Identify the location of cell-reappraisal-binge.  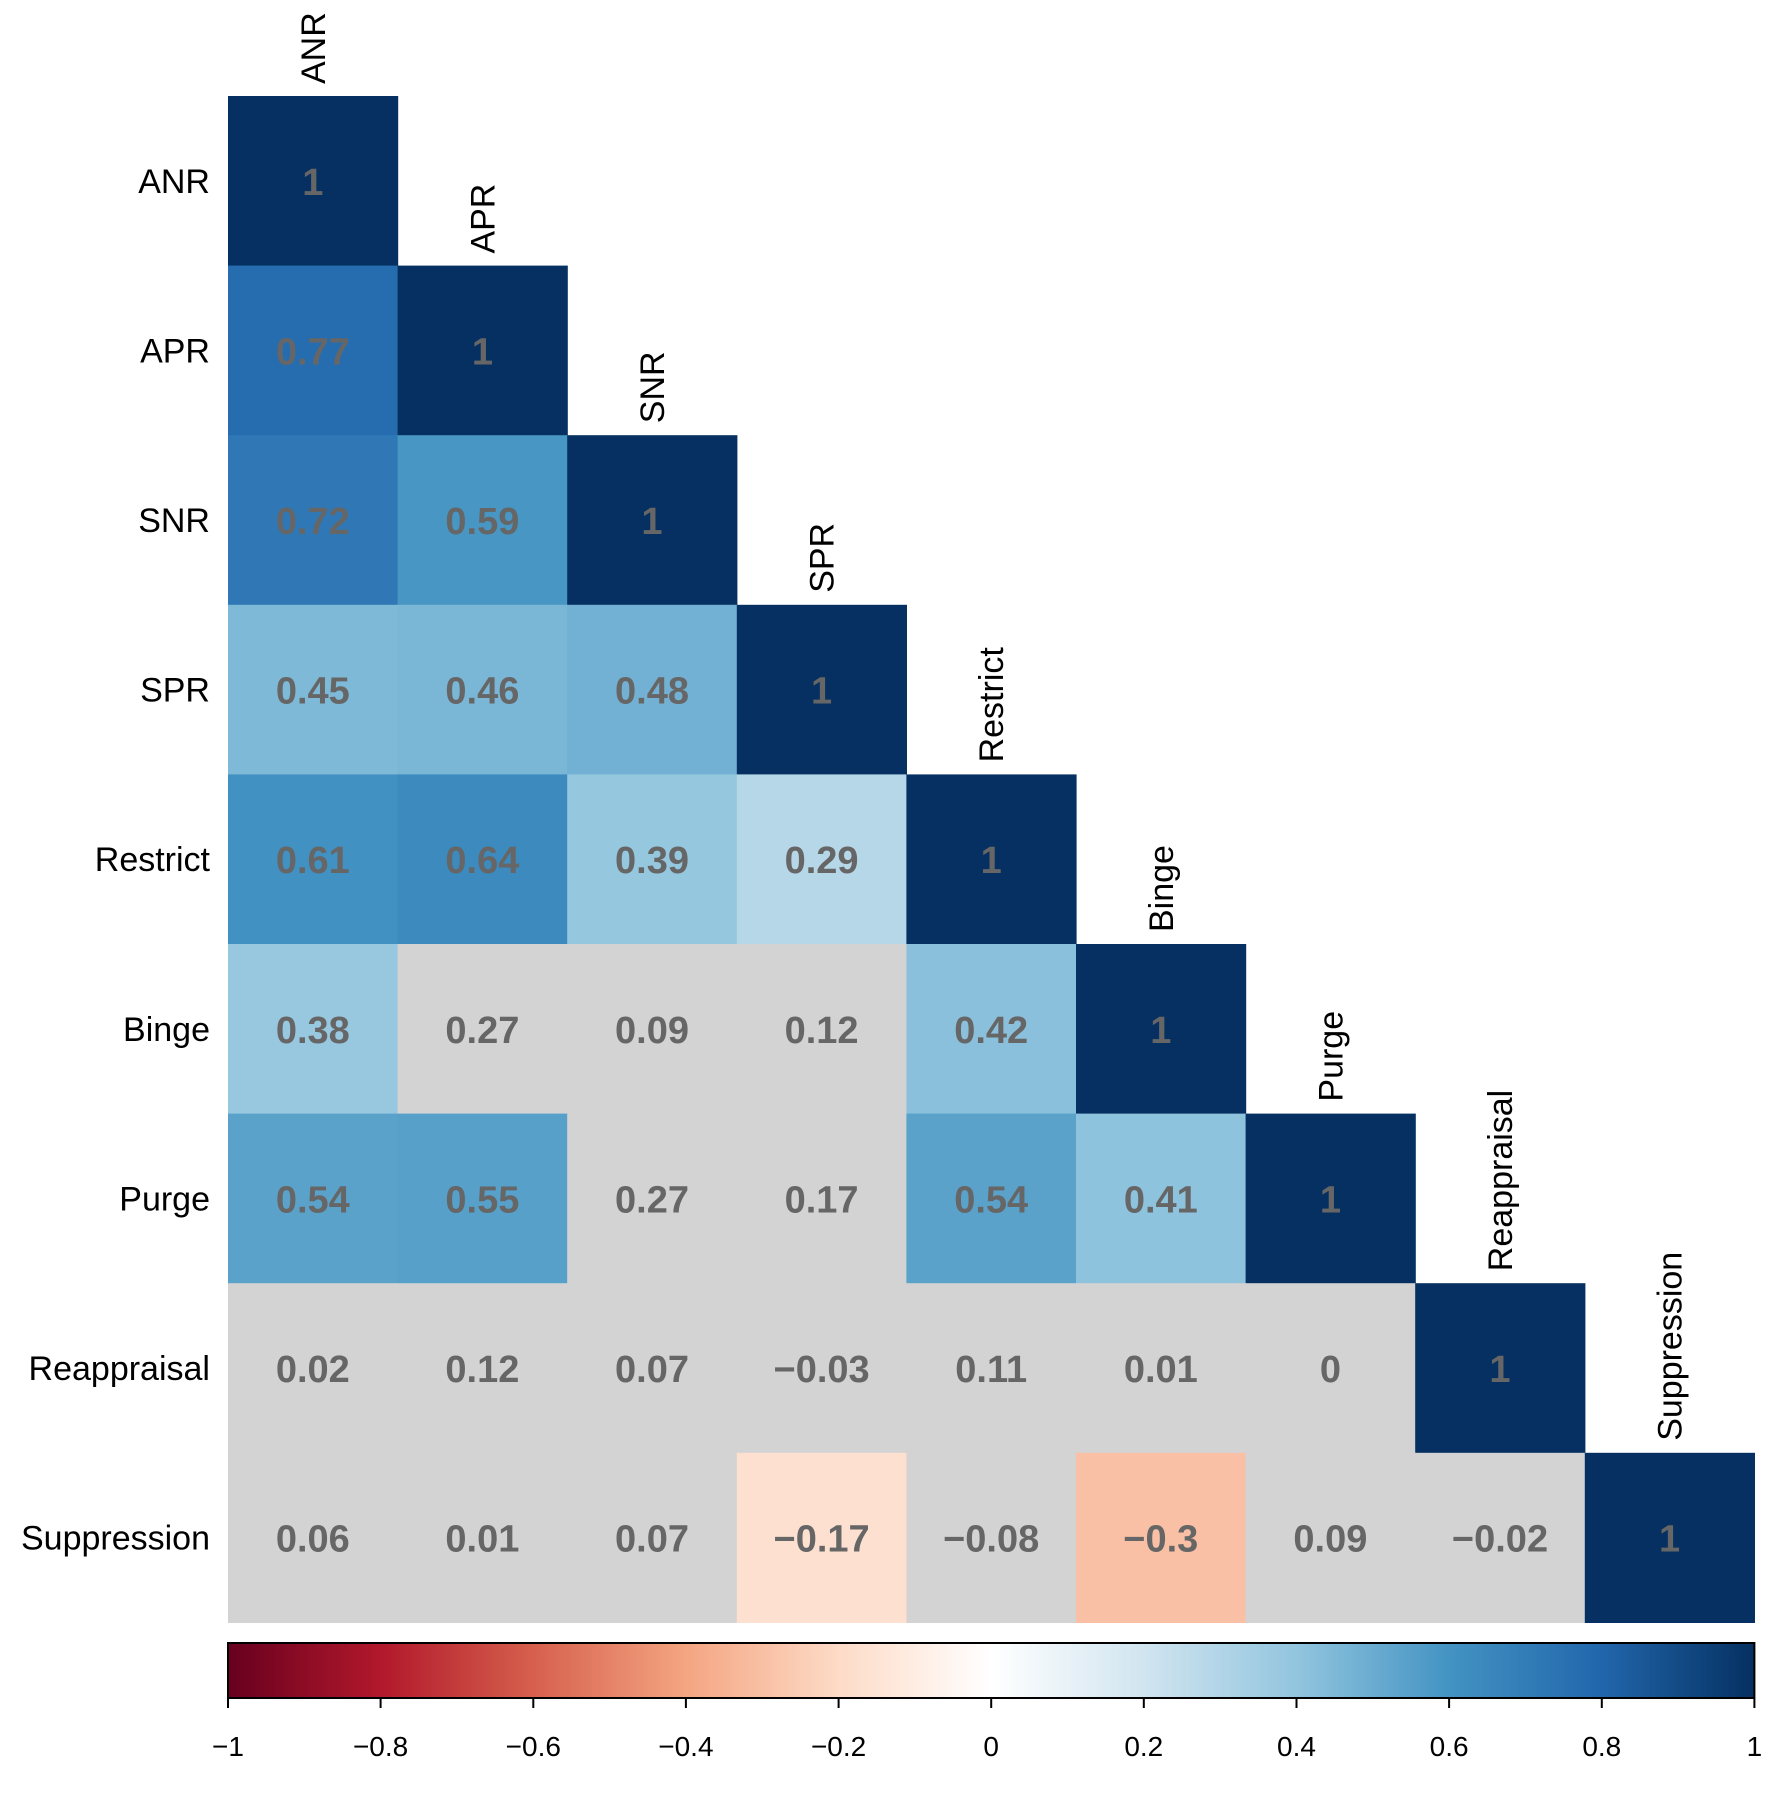
(1161, 1368).